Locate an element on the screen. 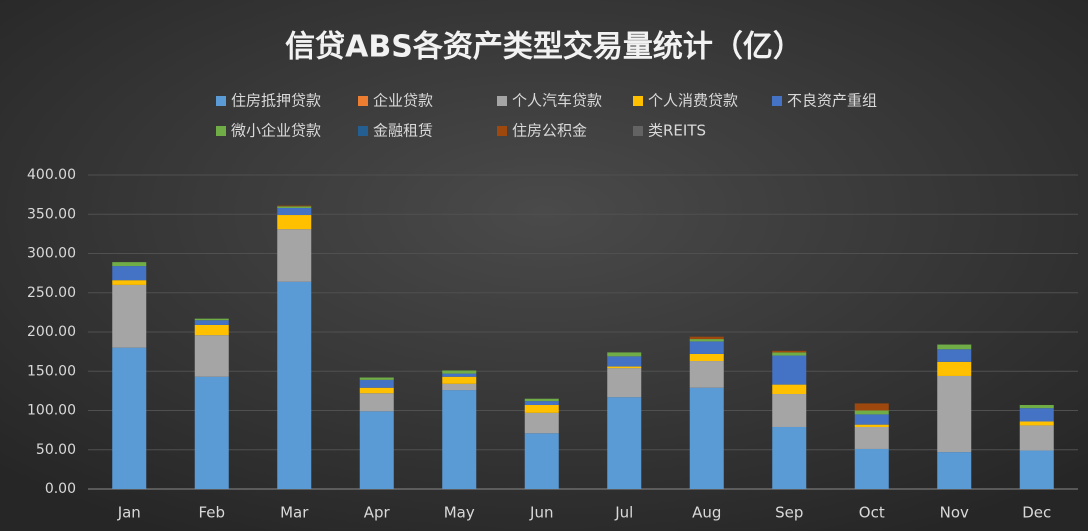 This screenshot has width=1088, height=531. y-tick-label: 300.00 is located at coordinates (51, 254).